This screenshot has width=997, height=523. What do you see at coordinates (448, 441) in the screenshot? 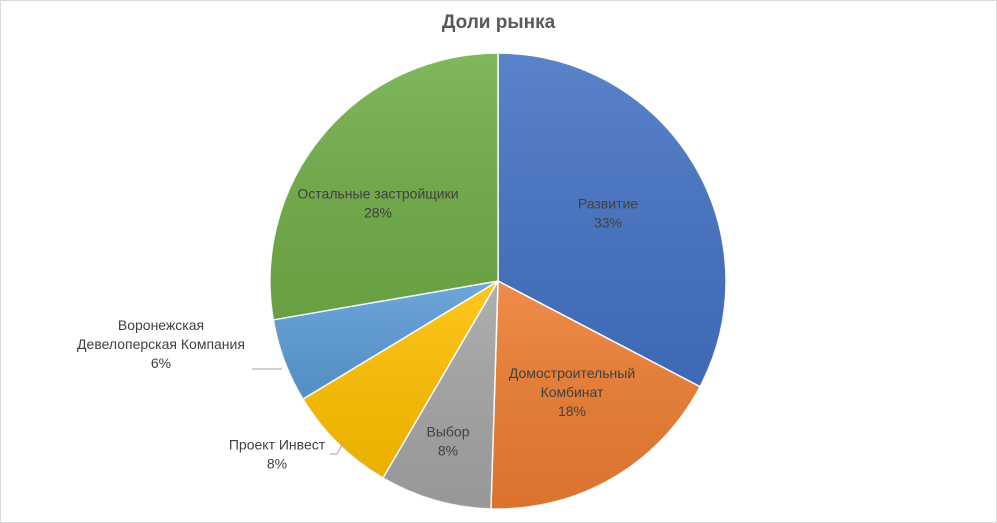
I see `slice-data-label: Выбор 8%` at bounding box center [448, 441].